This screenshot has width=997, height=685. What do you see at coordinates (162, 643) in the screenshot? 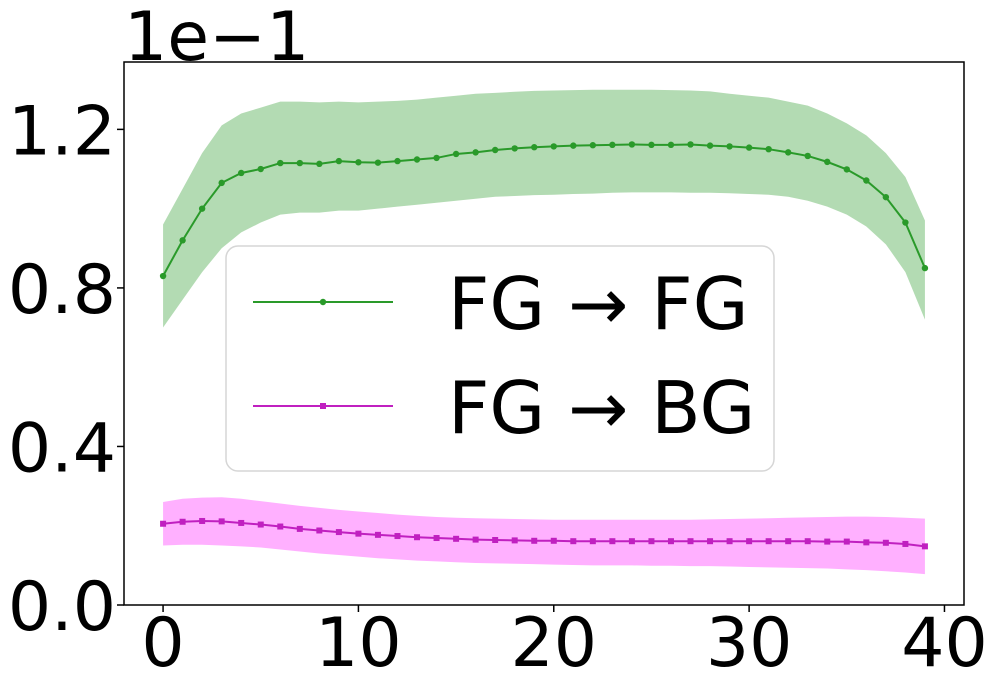
I see `x-tick-label: 0` at bounding box center [162, 643].